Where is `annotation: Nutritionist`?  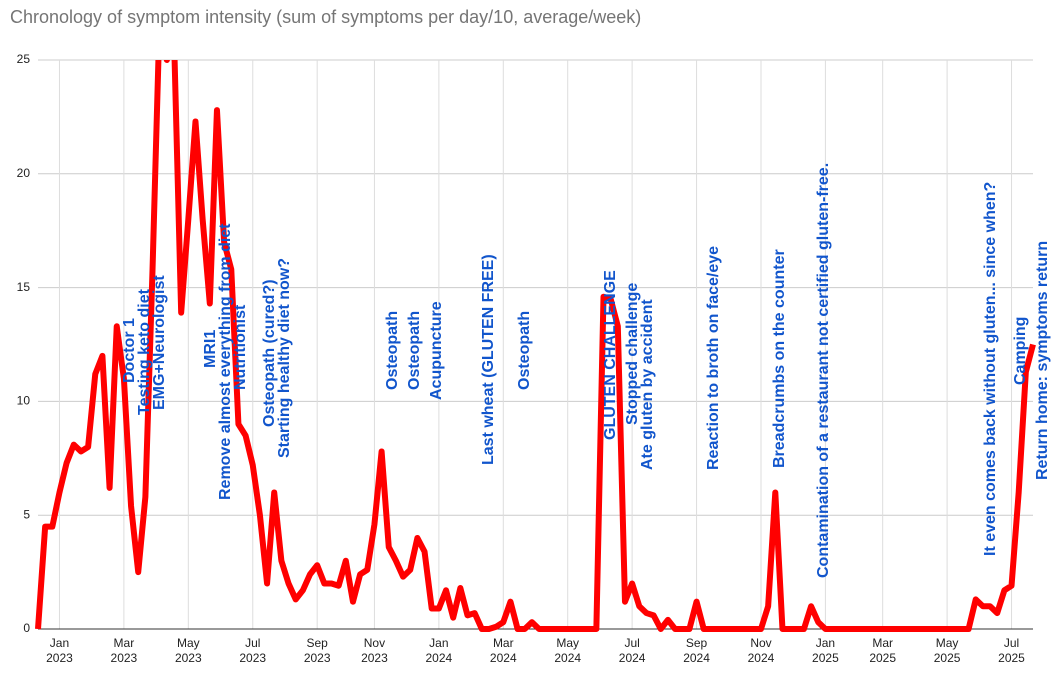 annotation: Nutritionist is located at coordinates (240, 347).